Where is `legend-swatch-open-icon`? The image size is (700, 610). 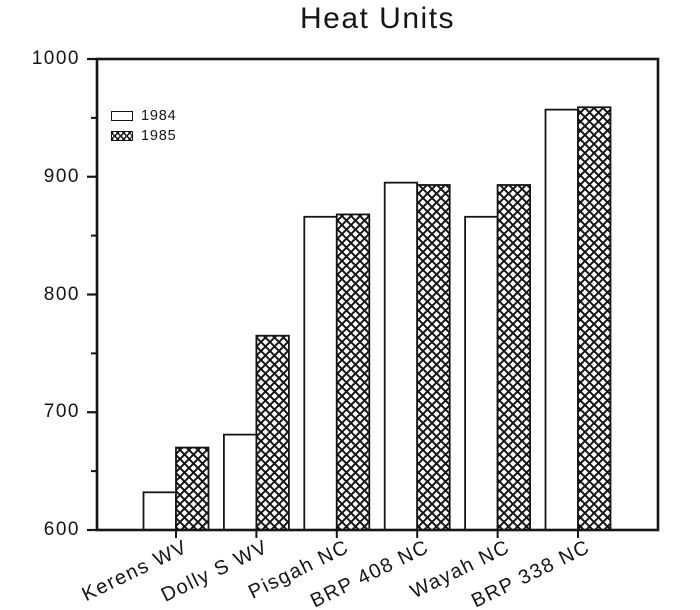
legend-swatch-open-icon is located at coordinates (122, 116).